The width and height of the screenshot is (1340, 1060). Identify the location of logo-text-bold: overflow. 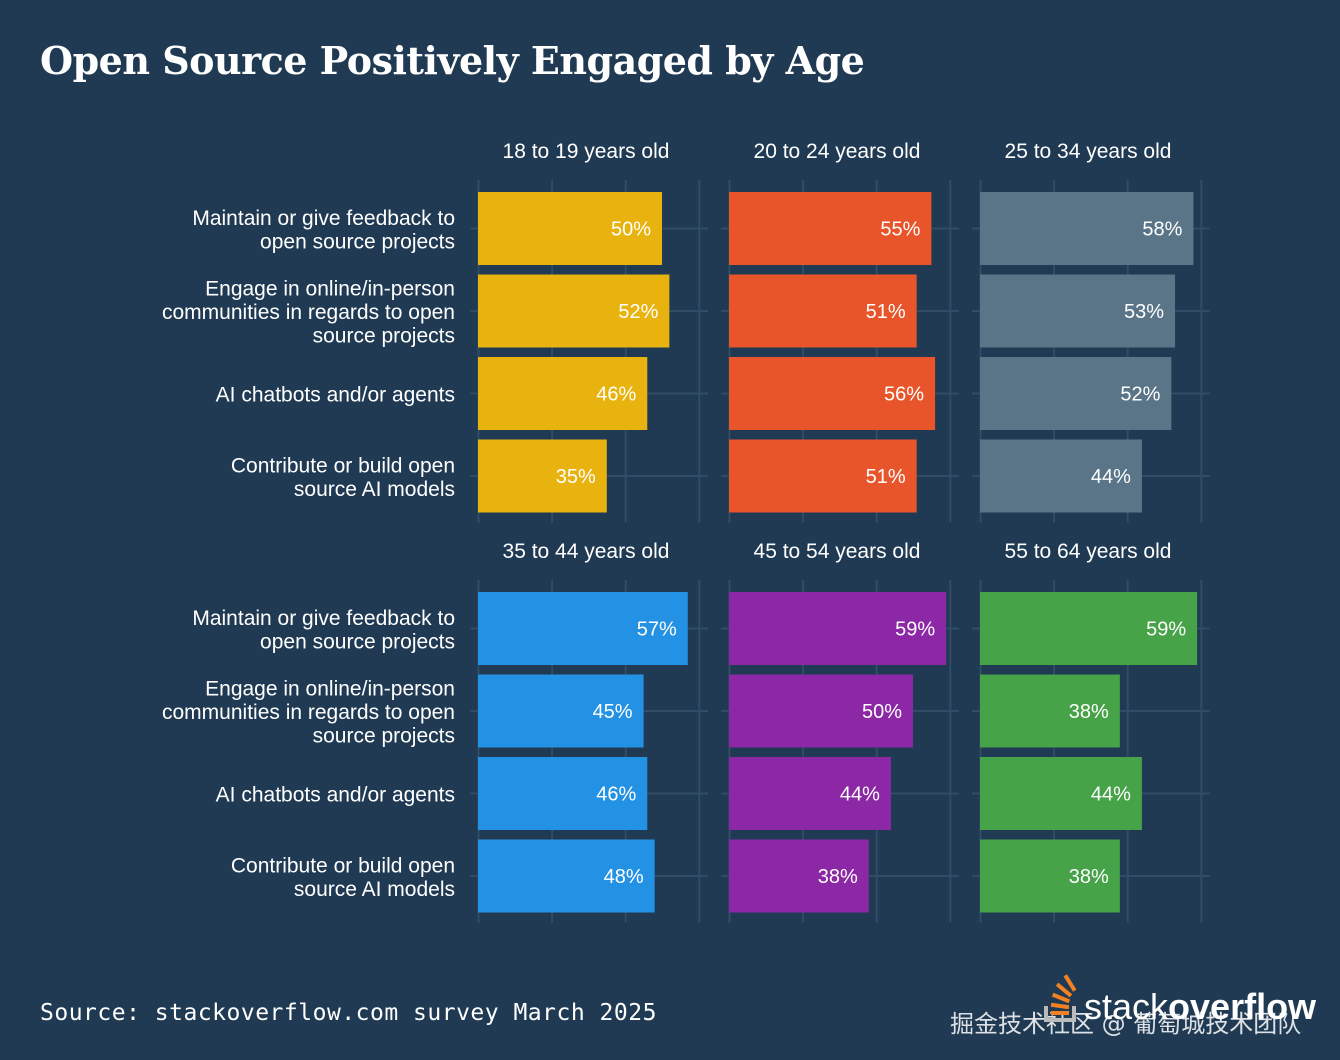
(1242, 1006).